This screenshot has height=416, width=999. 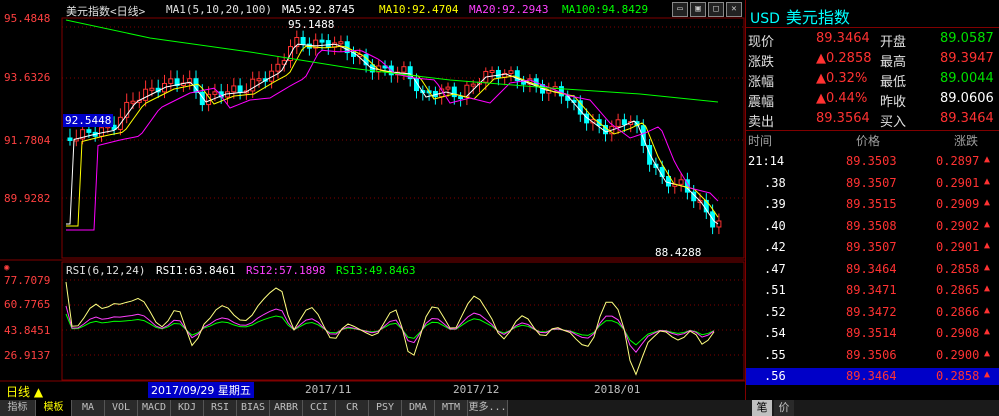 What do you see at coordinates (18, 408) in the screenshot?
I see `tab-indicator: 指标` at bounding box center [18, 408].